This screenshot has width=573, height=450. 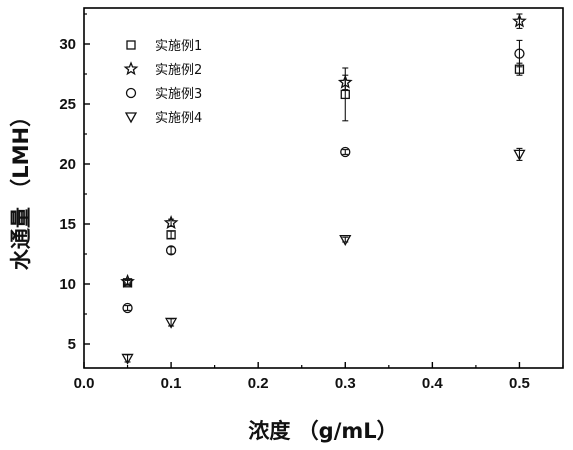 What do you see at coordinates (67, 284) in the screenshot?
I see `y-tick-label: 10` at bounding box center [67, 284].